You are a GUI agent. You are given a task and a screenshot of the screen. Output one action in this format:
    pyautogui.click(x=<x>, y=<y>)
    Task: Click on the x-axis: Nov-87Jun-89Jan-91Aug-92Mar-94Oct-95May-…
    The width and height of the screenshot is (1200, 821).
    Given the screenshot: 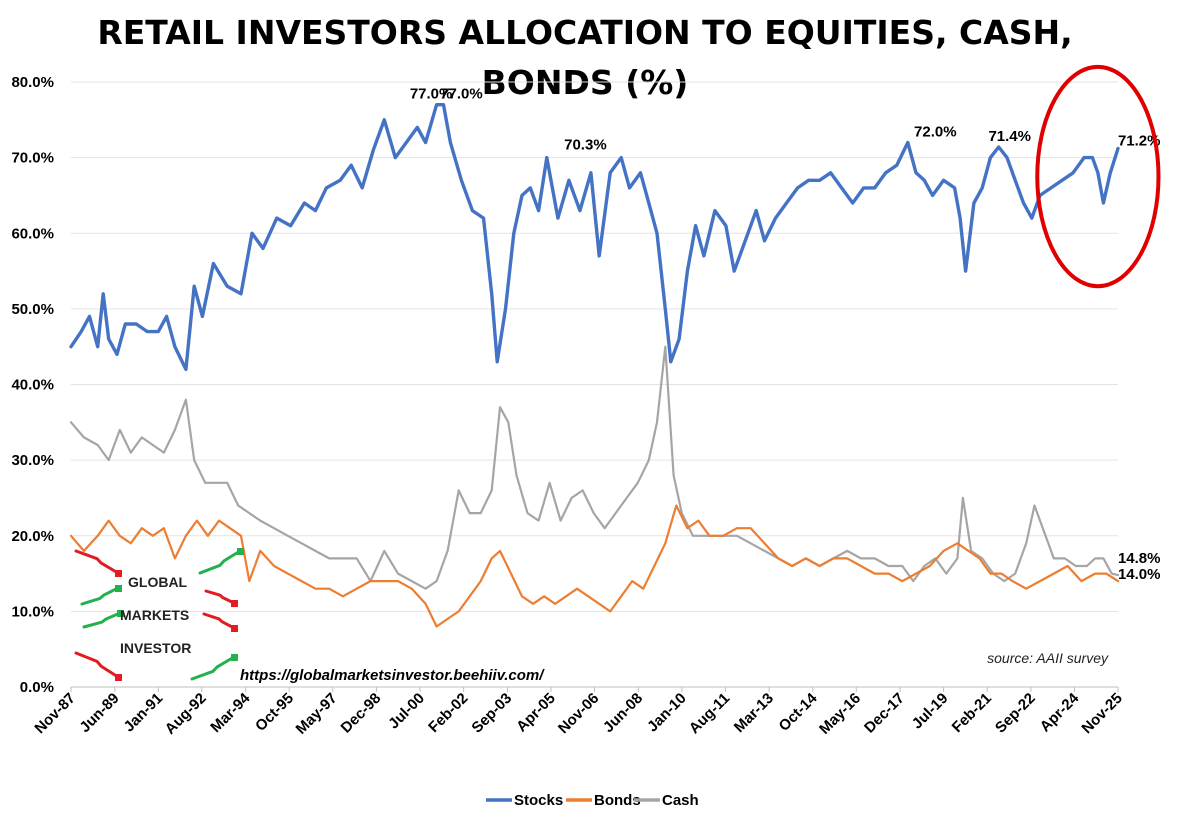 What is the action you would take?
    pyautogui.click(x=578, y=712)
    